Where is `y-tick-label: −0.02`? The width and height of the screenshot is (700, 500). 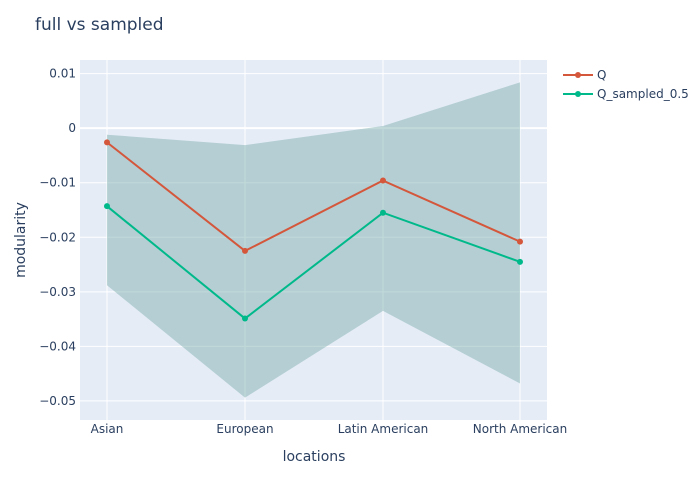
y-tick-label: −0.02 is located at coordinates (57, 237).